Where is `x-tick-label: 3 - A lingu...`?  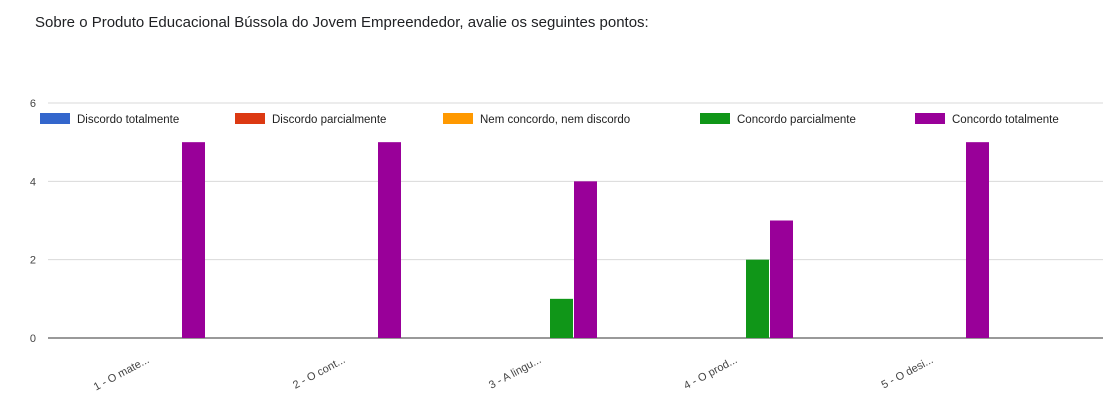 x-tick-label: 3 - A lingu... is located at coordinates (515, 373).